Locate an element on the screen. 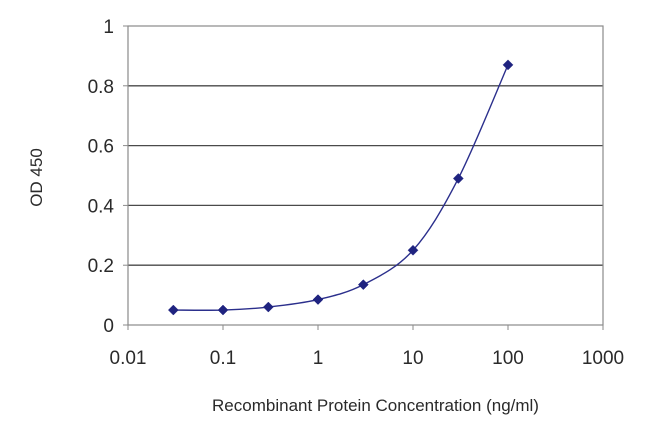 The width and height of the screenshot is (650, 434). y-tick-label: 0.8 is located at coordinates (101, 87).